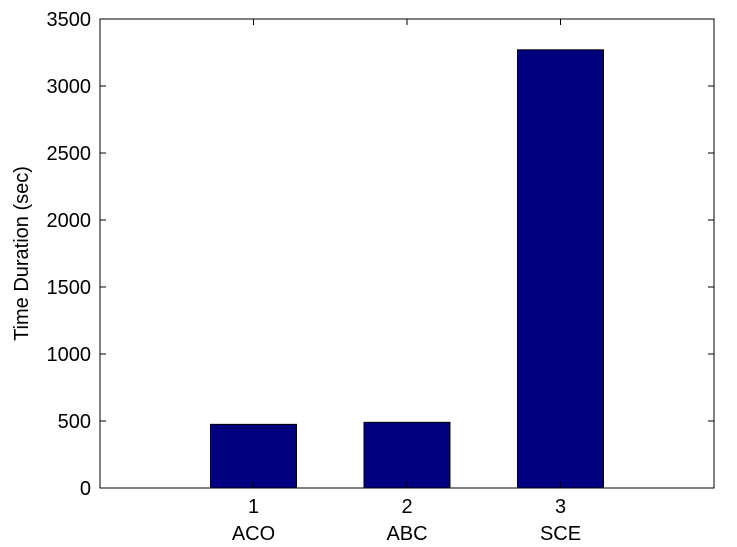 The width and height of the screenshot is (737, 547). I want to click on y-tick-label: 2000, so click(69, 221).